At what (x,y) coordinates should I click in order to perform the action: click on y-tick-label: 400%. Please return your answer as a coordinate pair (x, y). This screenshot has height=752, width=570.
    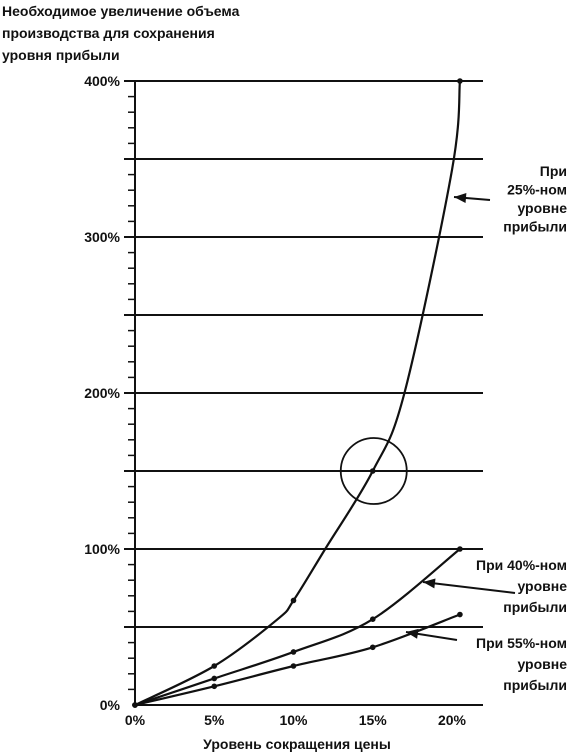
    Looking at the image, I should click on (102, 81).